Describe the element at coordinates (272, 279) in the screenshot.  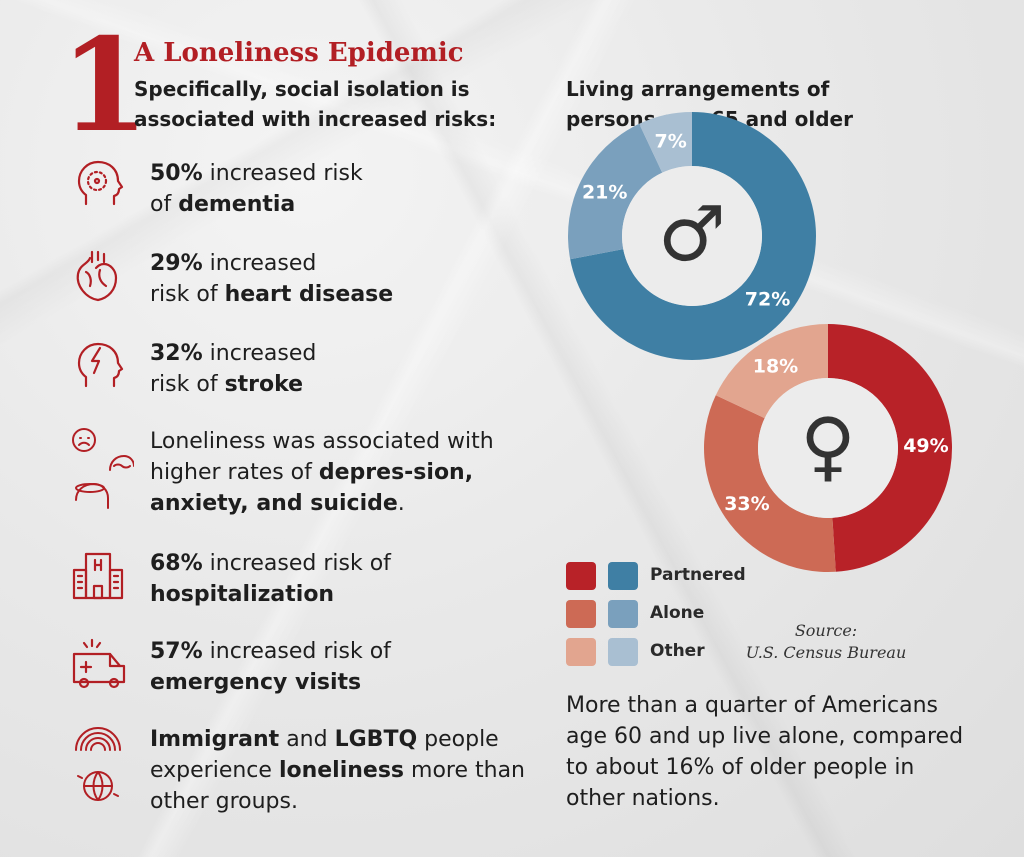
I see `risk-text: 29% increased risk of heart disease` at that location.